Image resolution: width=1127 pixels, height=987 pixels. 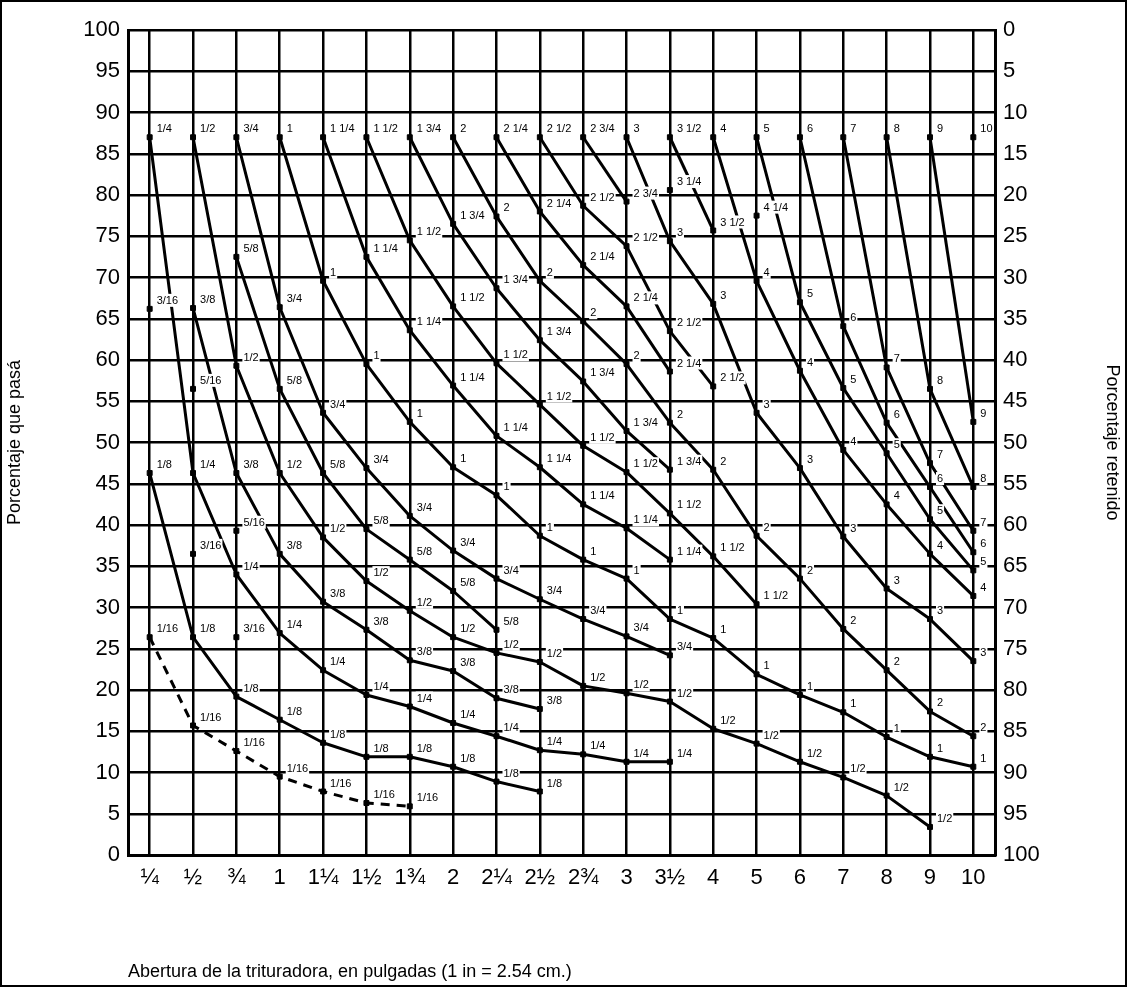 What do you see at coordinates (983, 478) in the screenshot?
I see `category-label: 8` at bounding box center [983, 478].